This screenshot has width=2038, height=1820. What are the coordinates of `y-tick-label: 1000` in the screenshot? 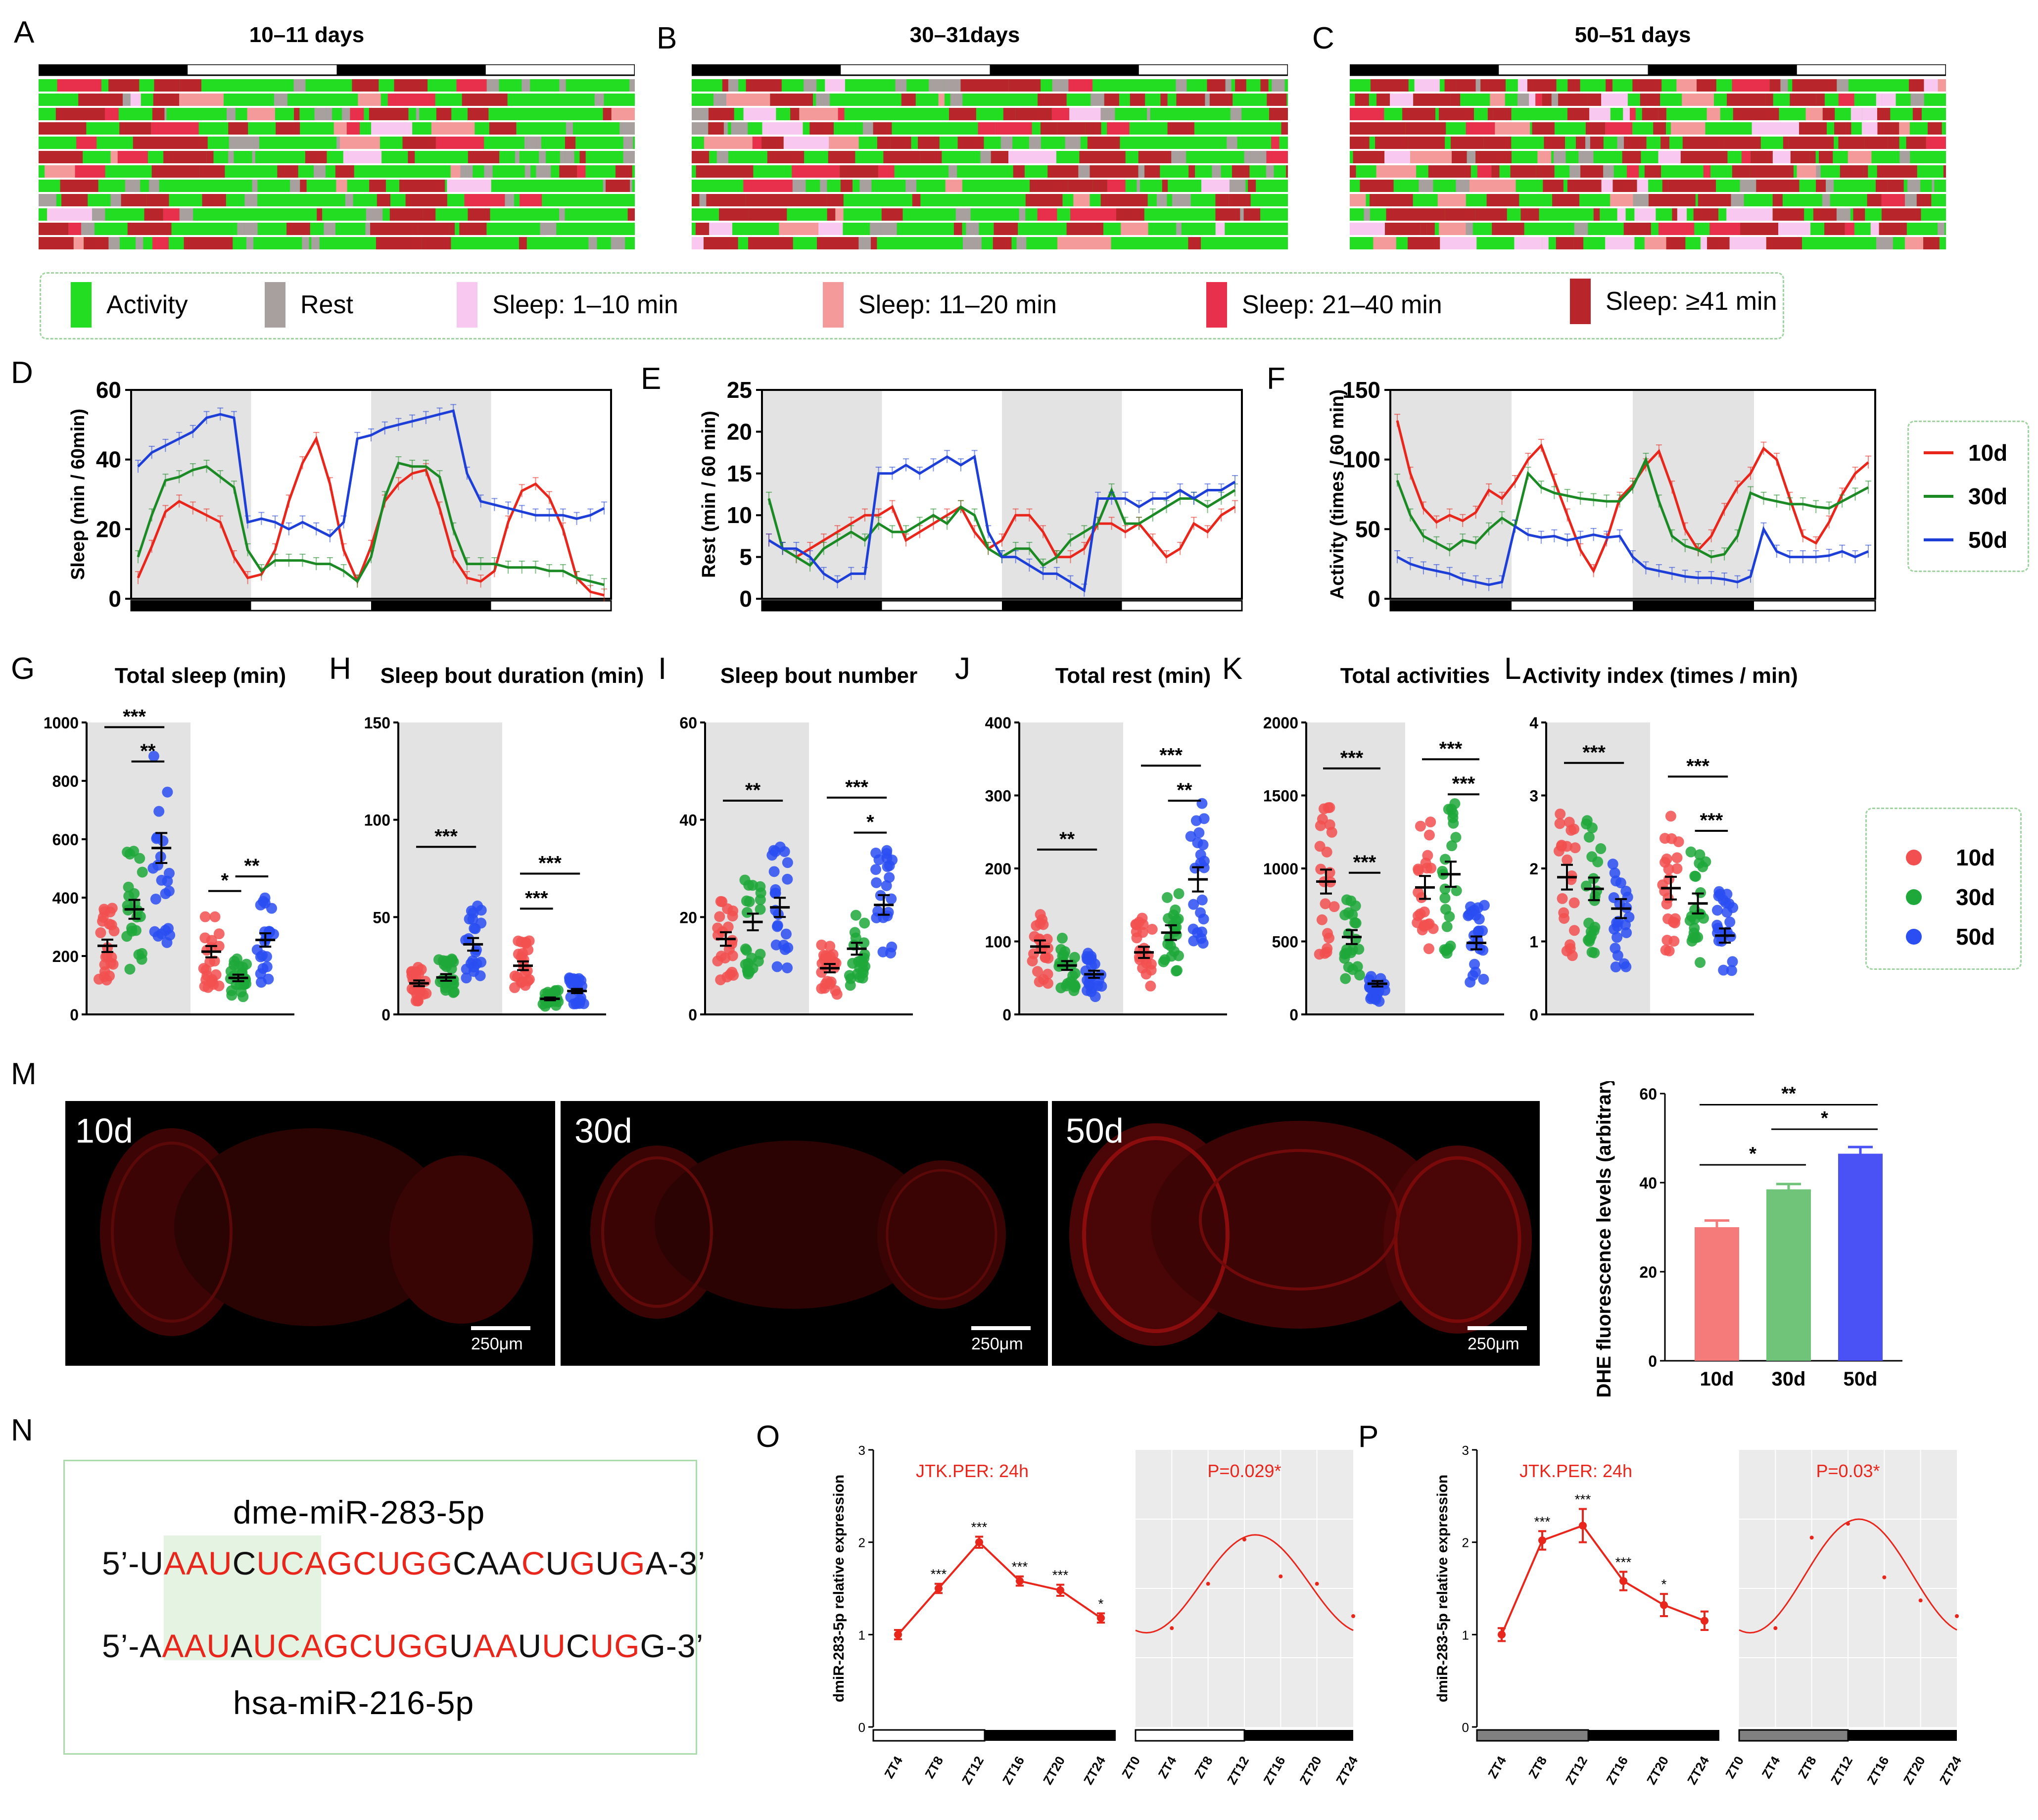 It's located at (61, 723).